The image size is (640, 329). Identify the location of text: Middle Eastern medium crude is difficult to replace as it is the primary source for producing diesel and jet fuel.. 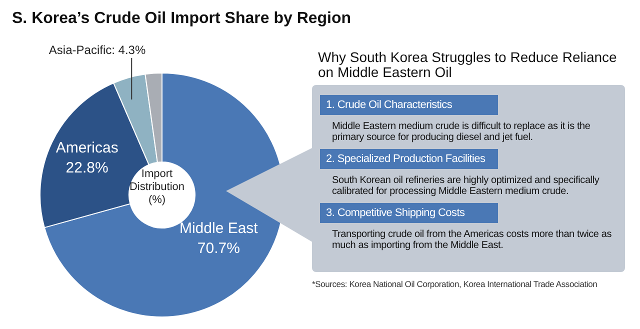
(461, 131).